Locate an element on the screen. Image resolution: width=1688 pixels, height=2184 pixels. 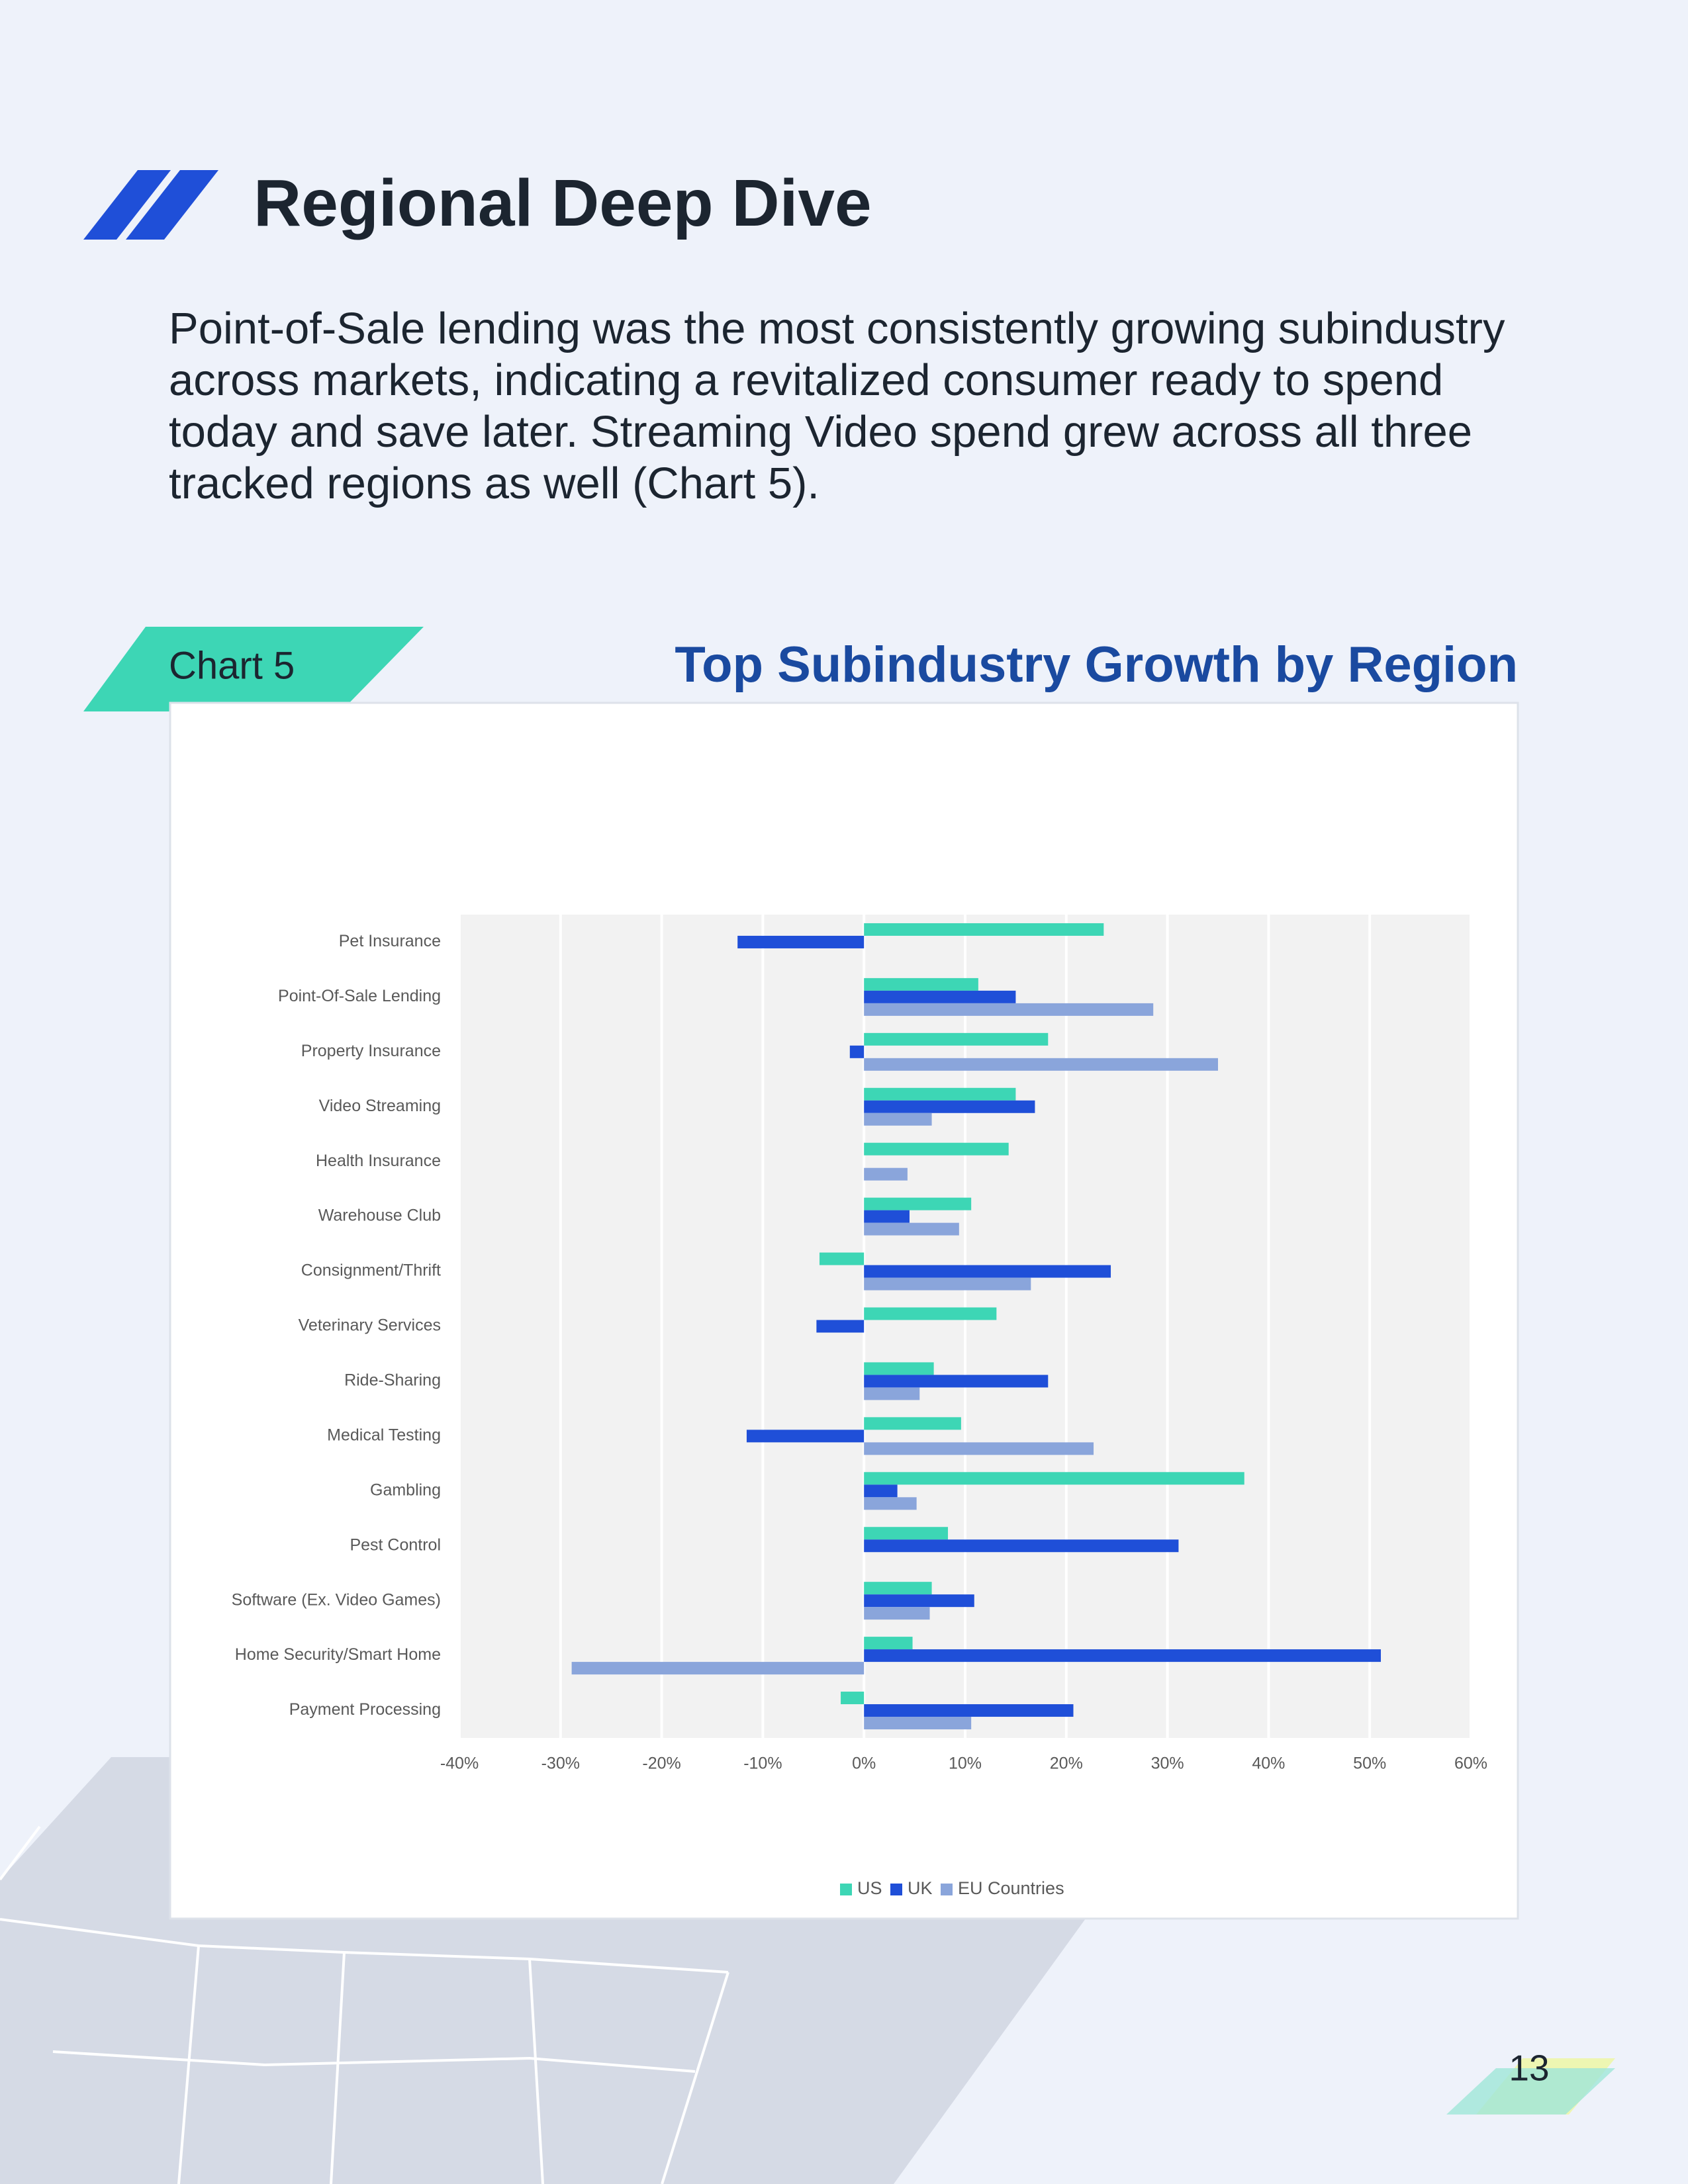
chart-tag is located at coordinates (253, 669).